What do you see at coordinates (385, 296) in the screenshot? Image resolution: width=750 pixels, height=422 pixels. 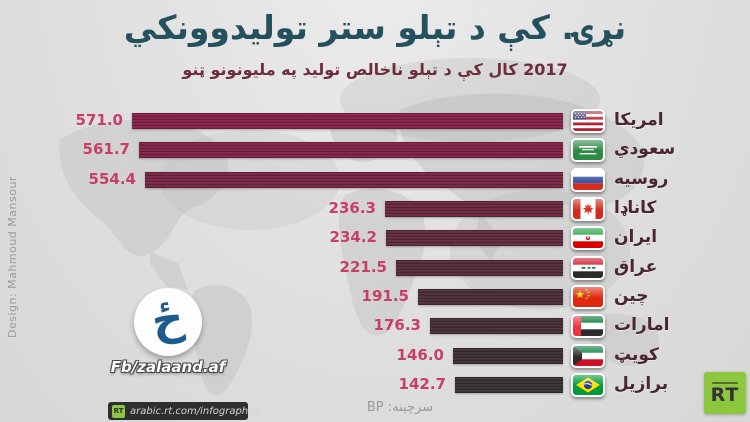 I see `bar-value: 191.5` at bounding box center [385, 296].